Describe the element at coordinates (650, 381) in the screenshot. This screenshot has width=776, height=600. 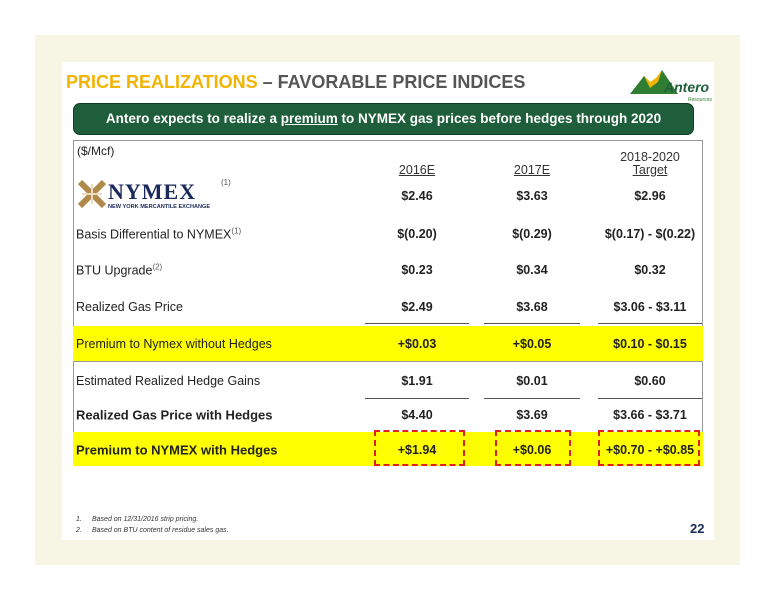
I see `cell-value: $0.60` at that location.